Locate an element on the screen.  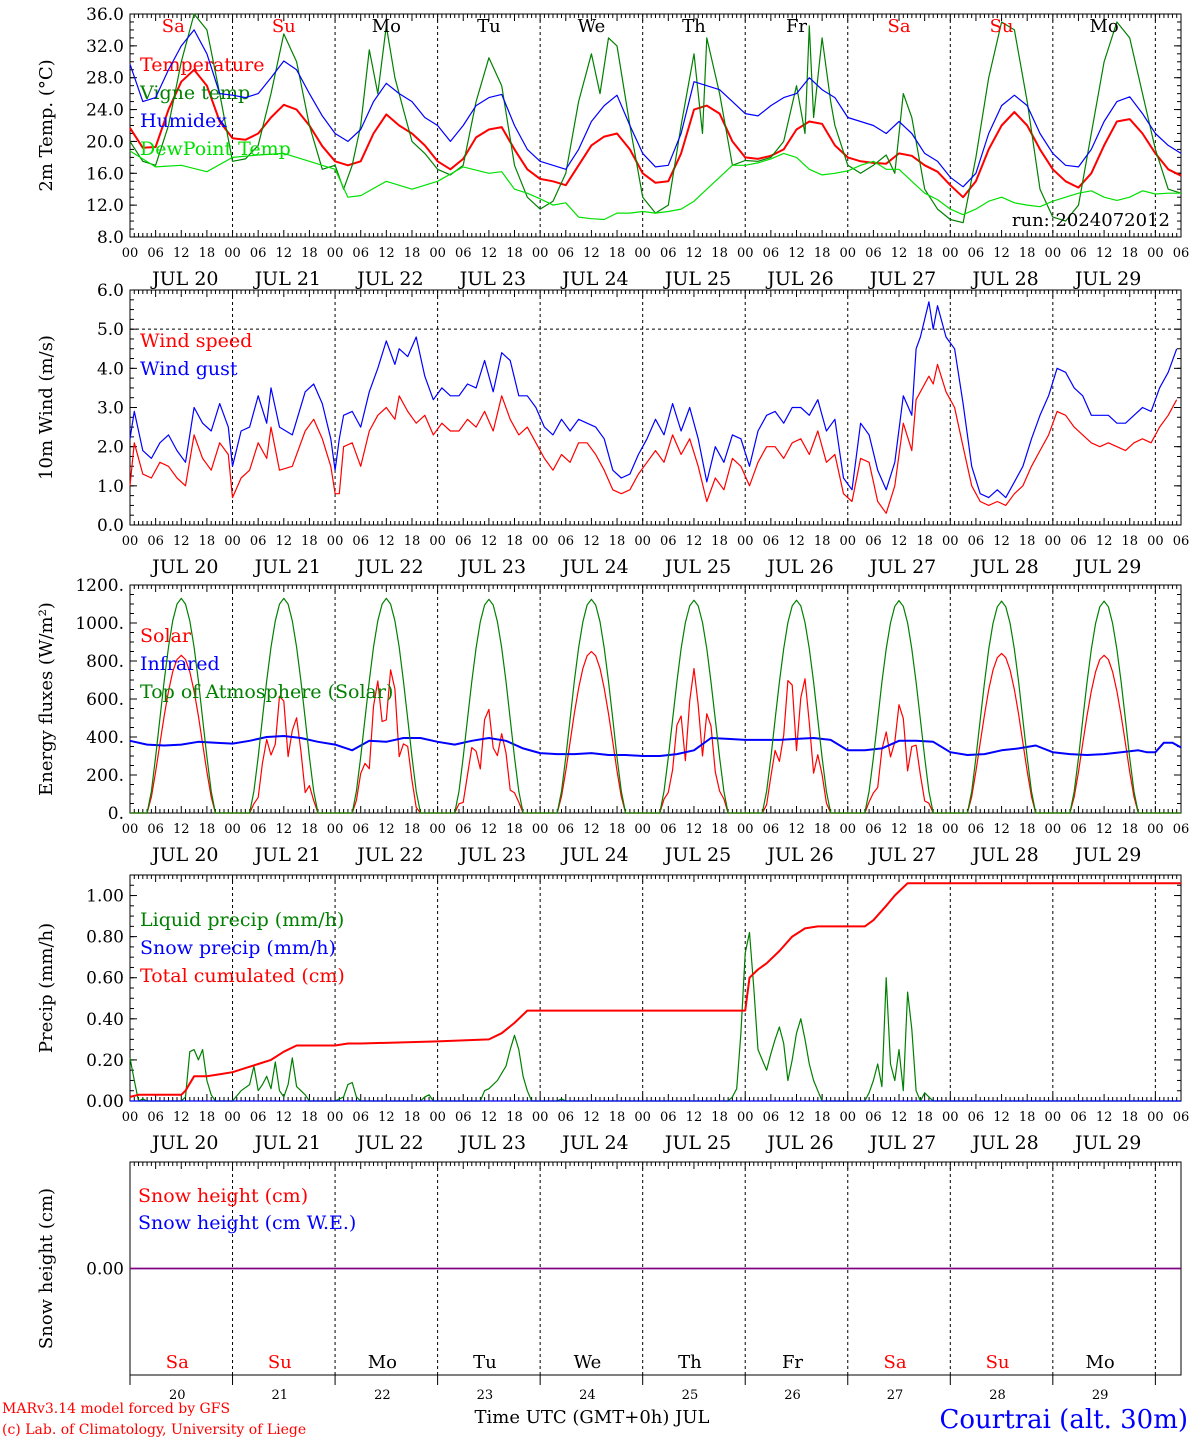
y-tick-label: 0.40 is located at coordinates (105, 1020).